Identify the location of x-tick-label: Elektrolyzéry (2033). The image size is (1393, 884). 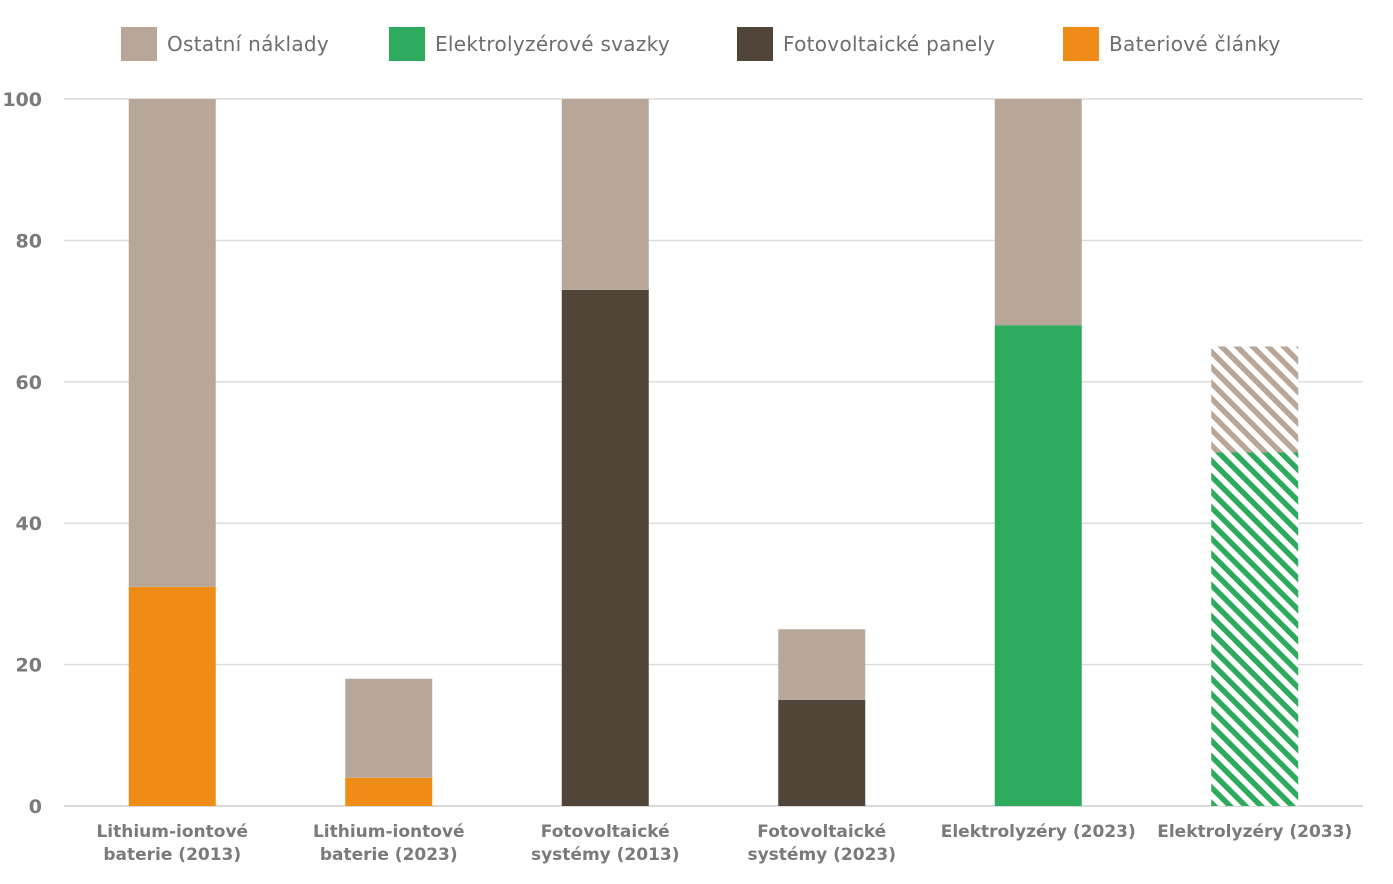
(1254, 832).